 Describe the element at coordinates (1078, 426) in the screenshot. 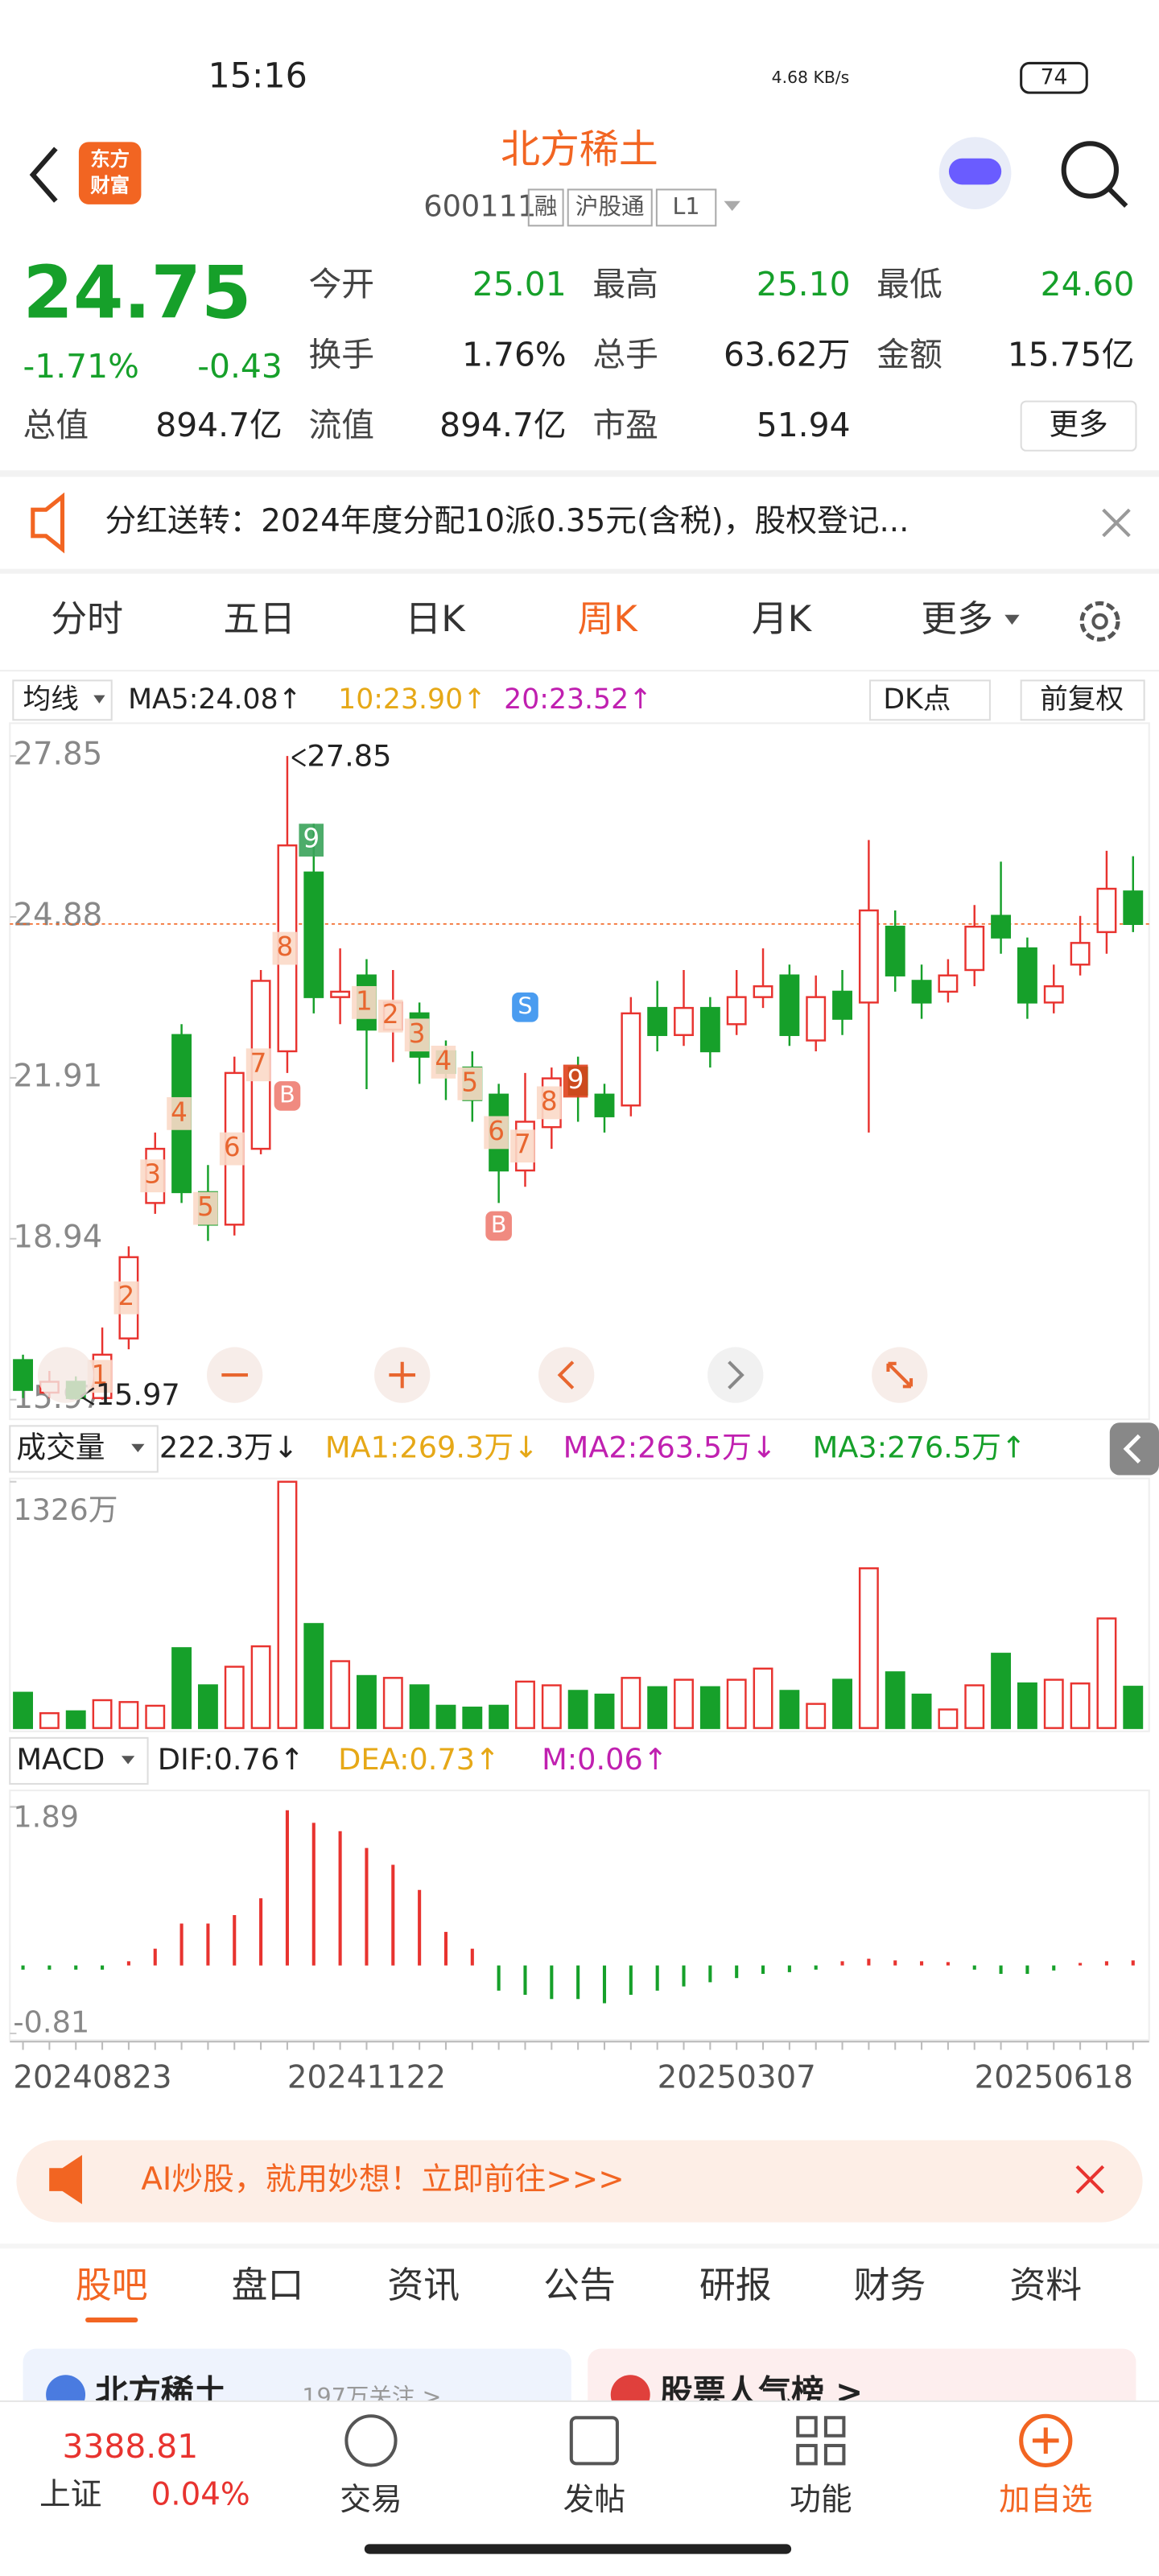

I see `more-button` at that location.